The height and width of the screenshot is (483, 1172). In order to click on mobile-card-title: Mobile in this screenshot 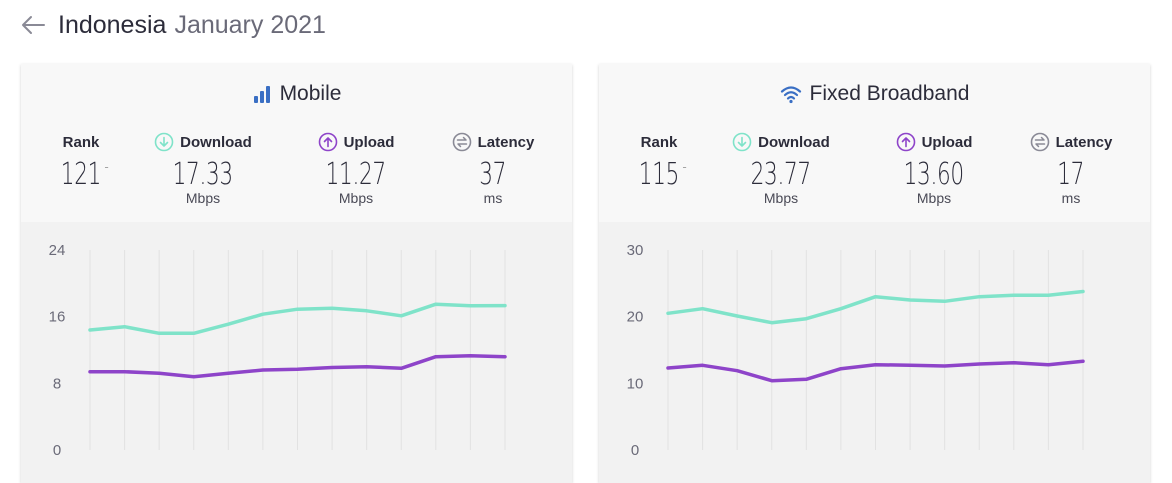, I will do `click(296, 94)`.